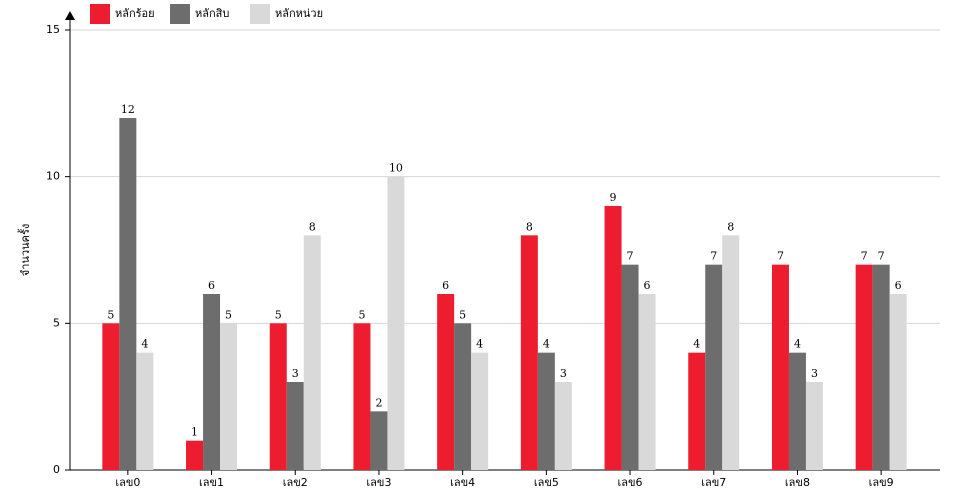 Image resolution: width=960 pixels, height=500 pixels. What do you see at coordinates (462, 482) in the screenshot?
I see `x-tick-label: เลข4` at bounding box center [462, 482].